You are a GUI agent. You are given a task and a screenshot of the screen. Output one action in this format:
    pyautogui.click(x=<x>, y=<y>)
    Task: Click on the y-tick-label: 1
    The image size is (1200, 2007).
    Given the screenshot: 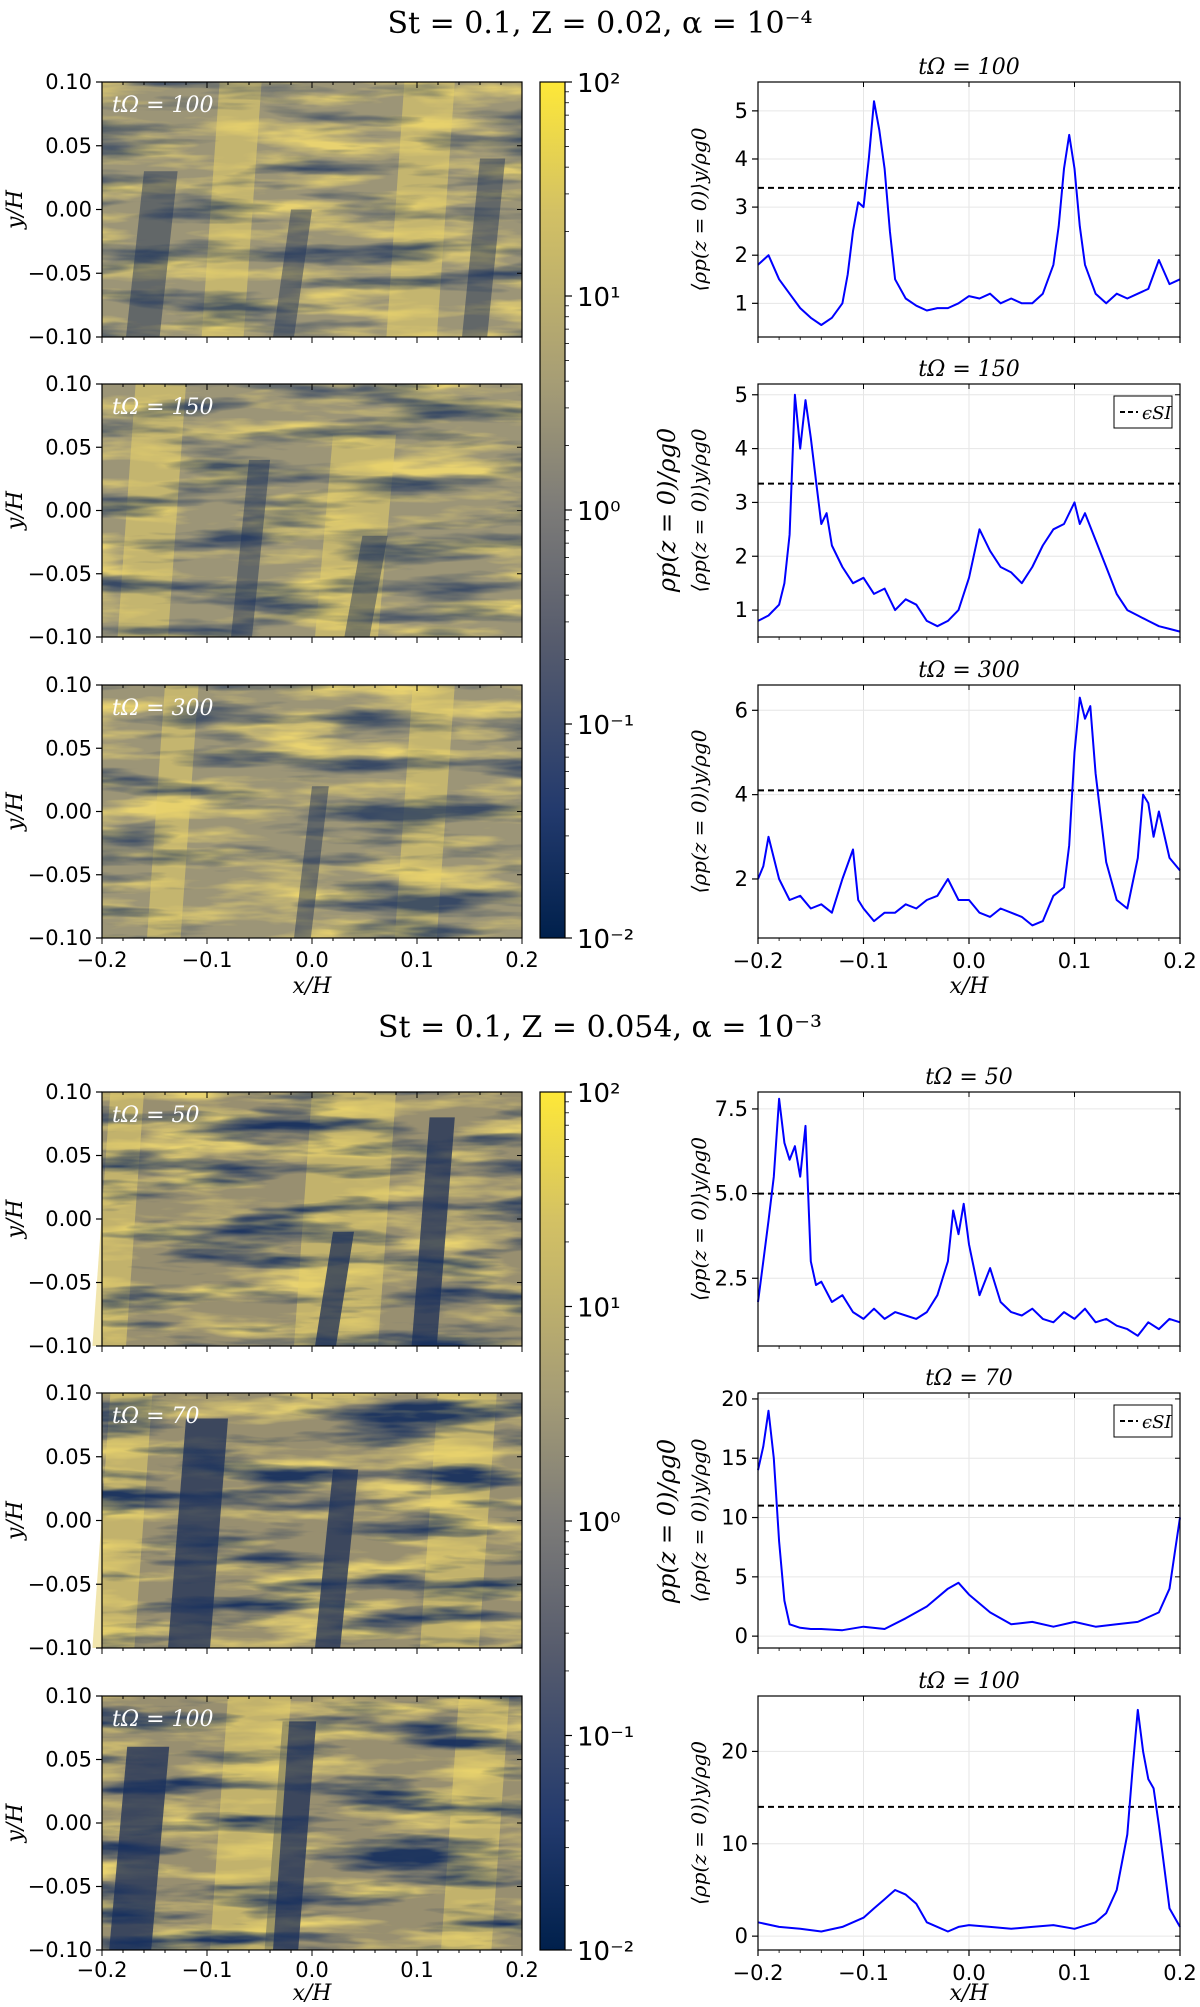 What is the action you would take?
    pyautogui.click(x=741, y=303)
    